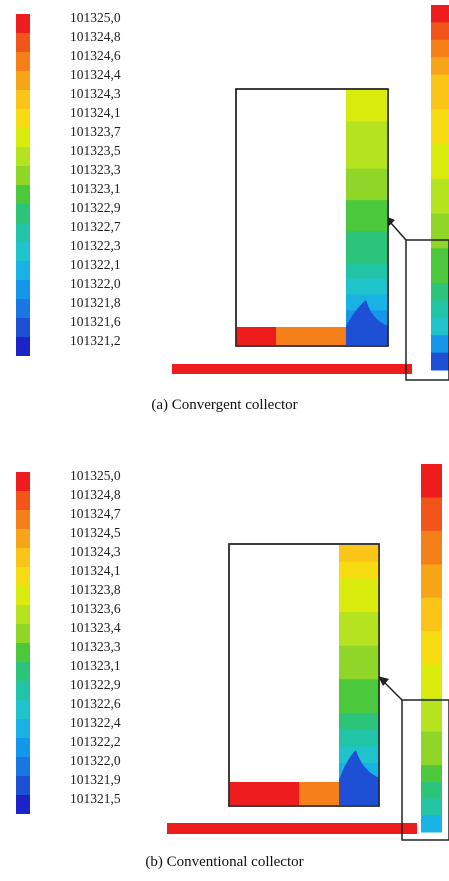 The width and height of the screenshot is (449, 881). Describe the element at coordinates (95, 532) in the screenshot. I see `colorbar-label: 101324,5` at that location.